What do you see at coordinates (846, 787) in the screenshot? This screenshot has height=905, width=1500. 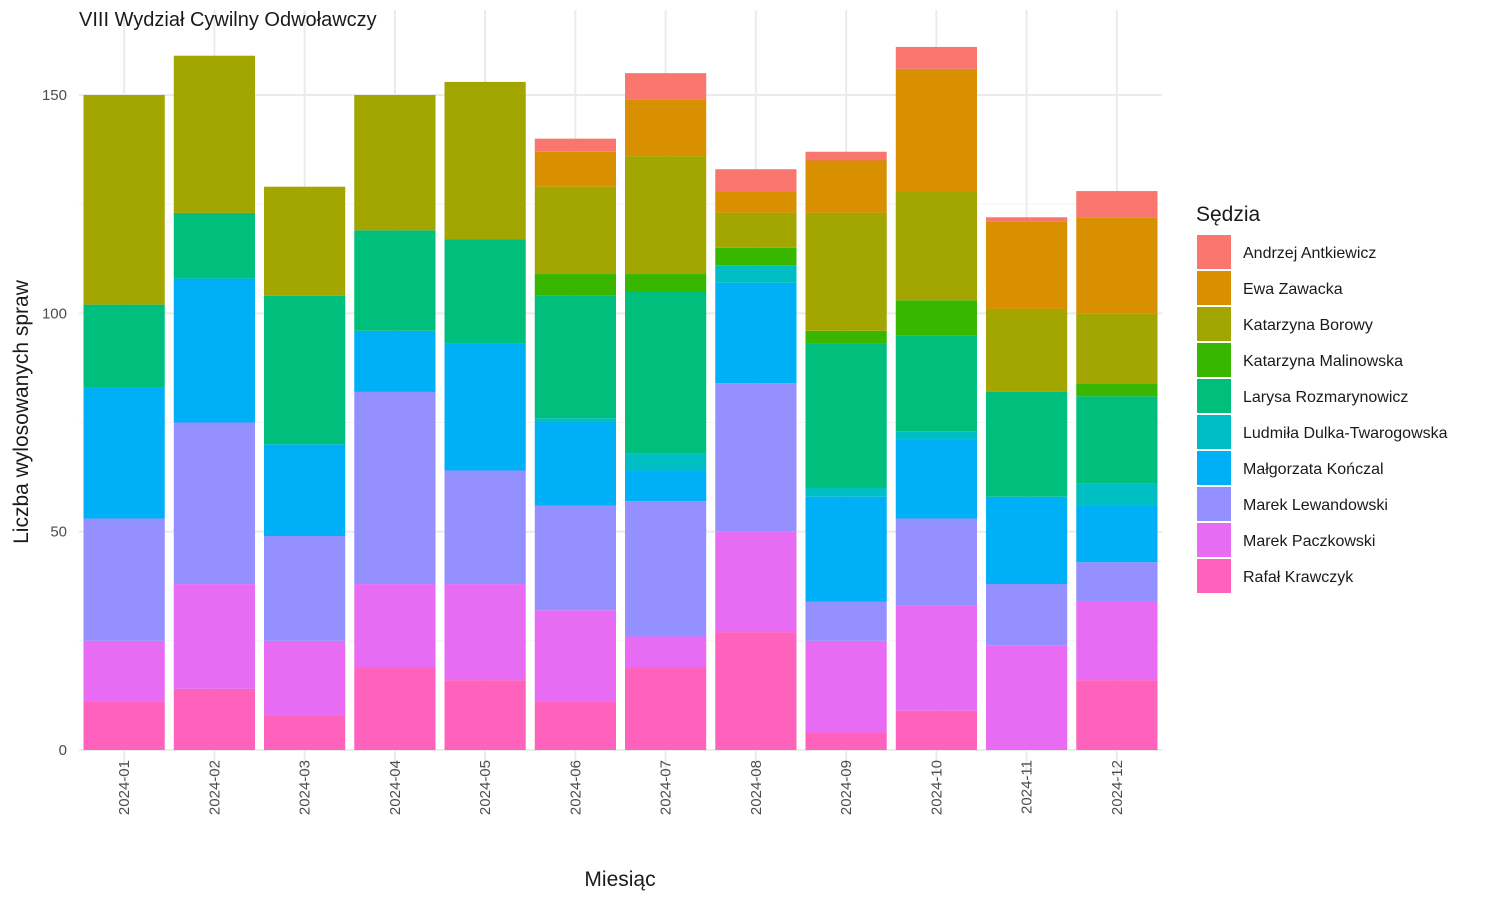 I see `x-tick-label: 2024-09` at bounding box center [846, 787].